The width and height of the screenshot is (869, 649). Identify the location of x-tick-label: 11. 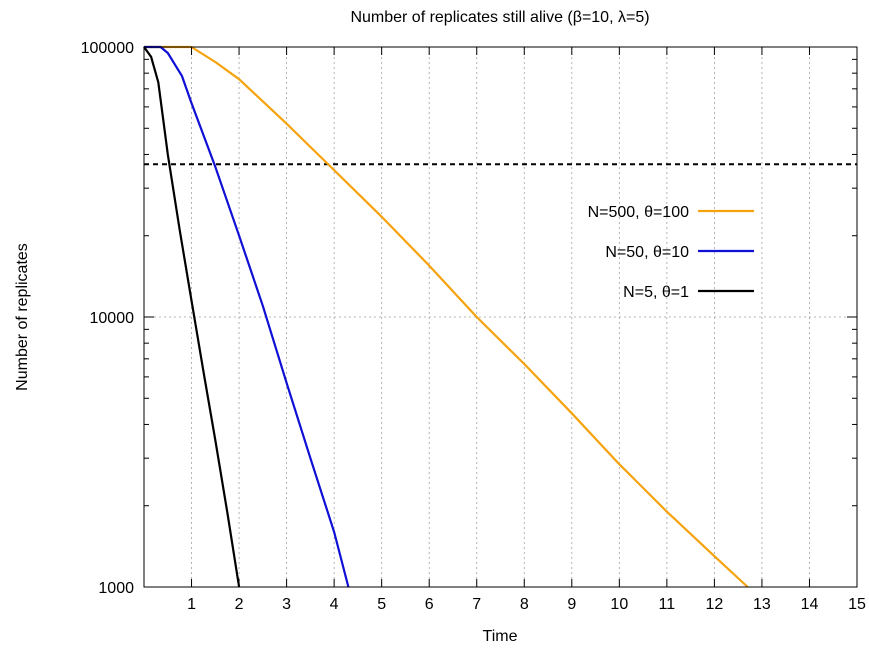
(667, 604).